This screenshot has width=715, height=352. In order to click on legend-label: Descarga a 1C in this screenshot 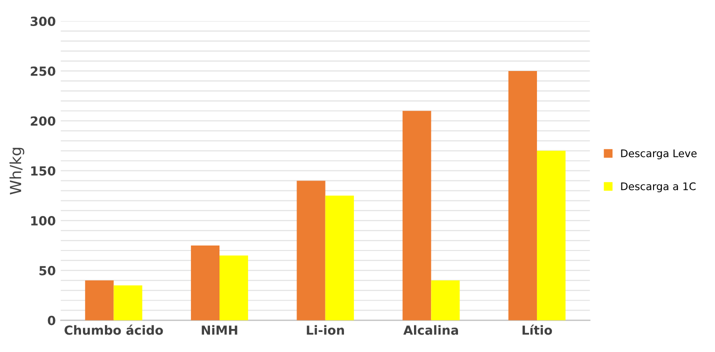, I will do `click(658, 187)`.